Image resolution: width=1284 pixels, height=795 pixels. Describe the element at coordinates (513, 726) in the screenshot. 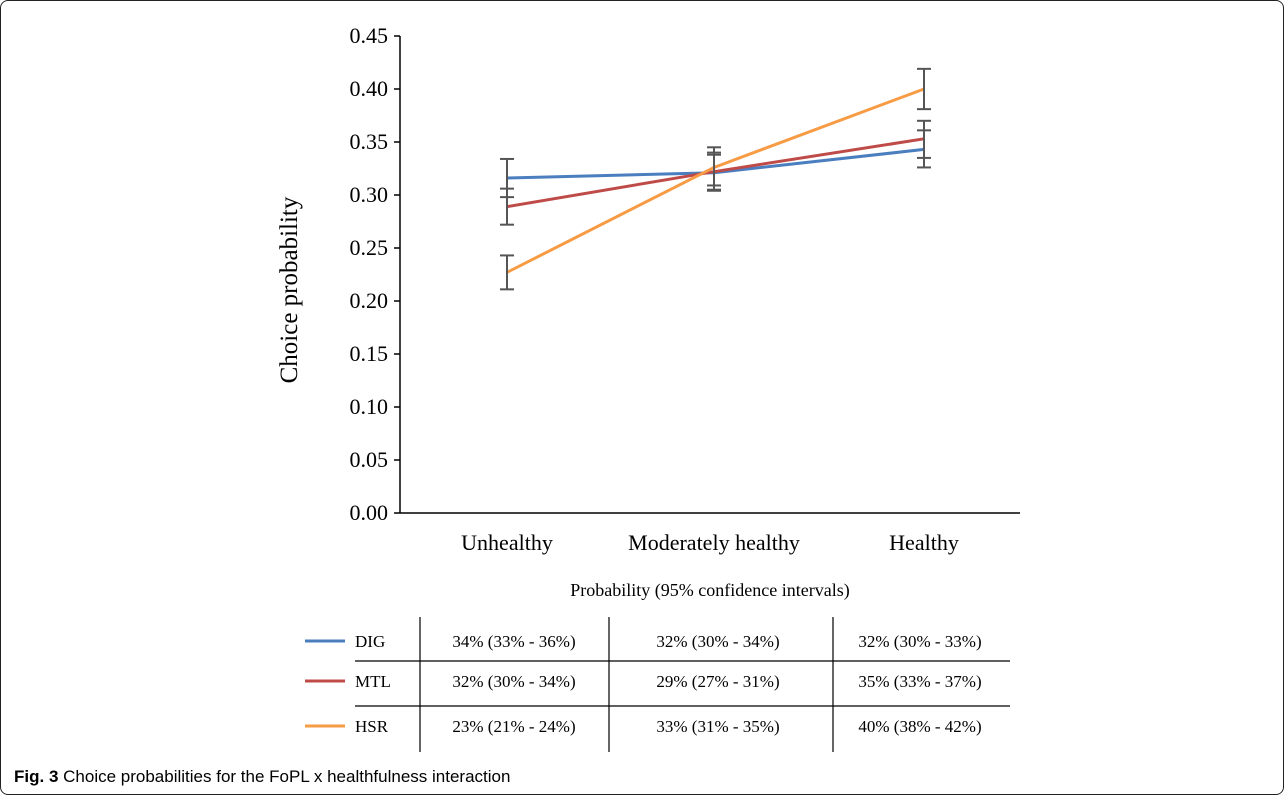

I see `table-cell: 23% (21% - 24%)` at that location.